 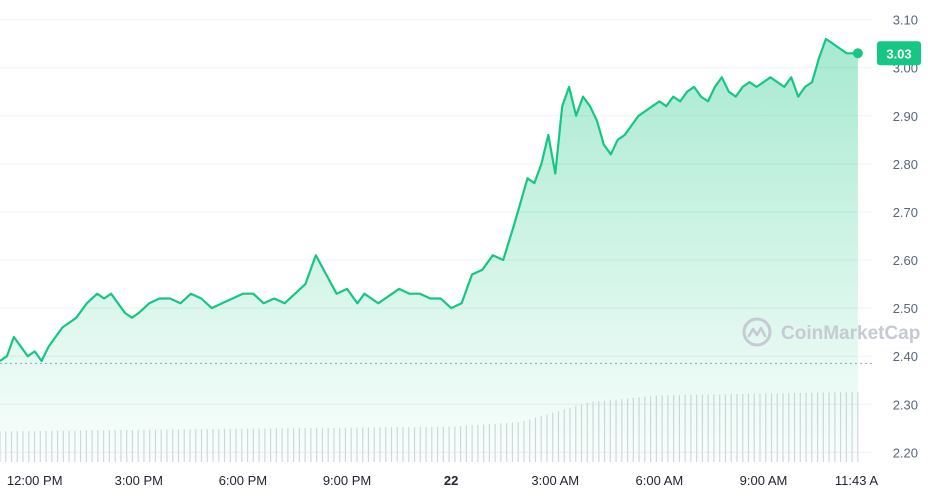 I want to click on current-price-badge, so click(x=899, y=53).